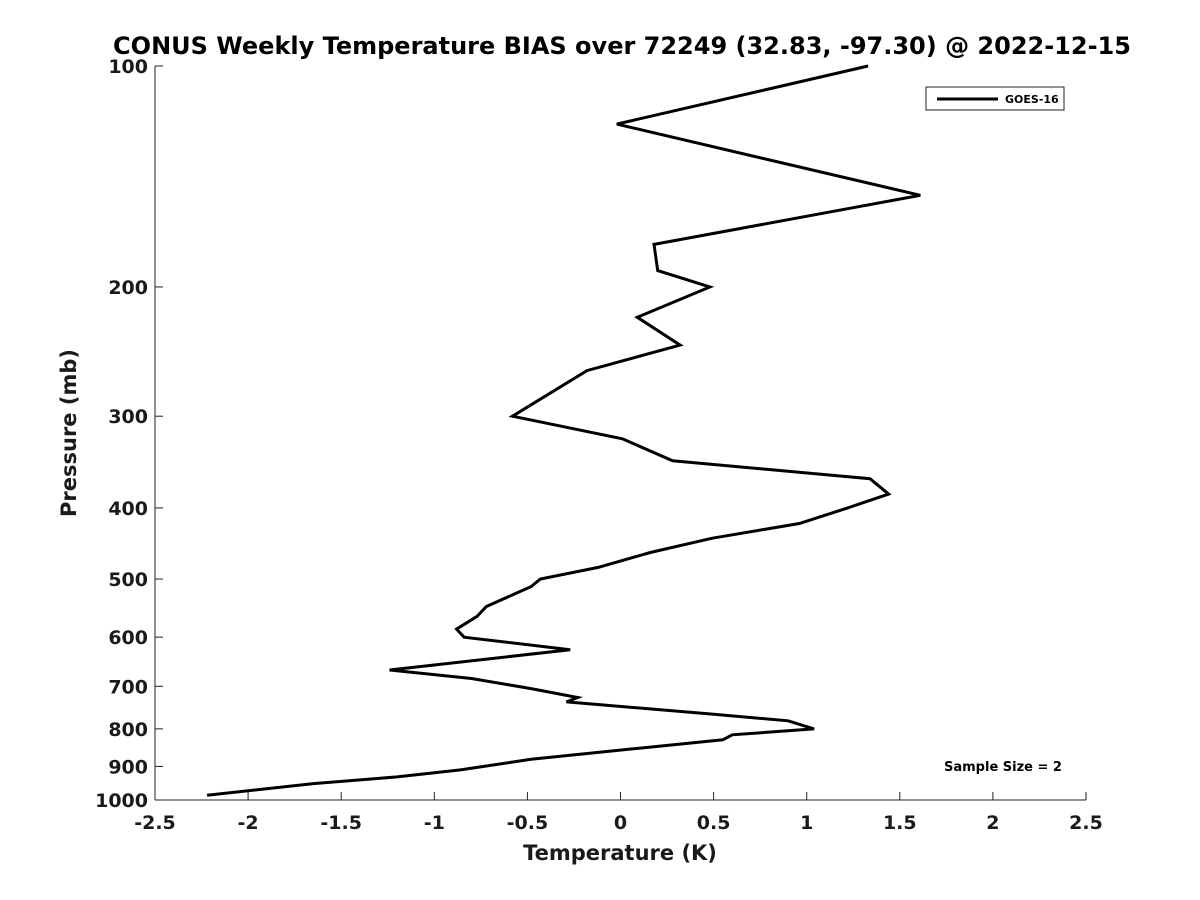  What do you see at coordinates (128, 767) in the screenshot?
I see `y-tick-label: 900` at bounding box center [128, 767].